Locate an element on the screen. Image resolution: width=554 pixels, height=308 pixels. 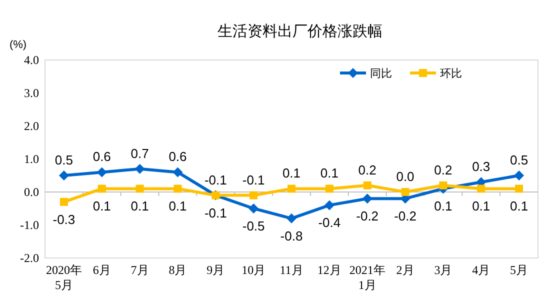
y-axis-title: (%) is located at coordinates (18, 45).